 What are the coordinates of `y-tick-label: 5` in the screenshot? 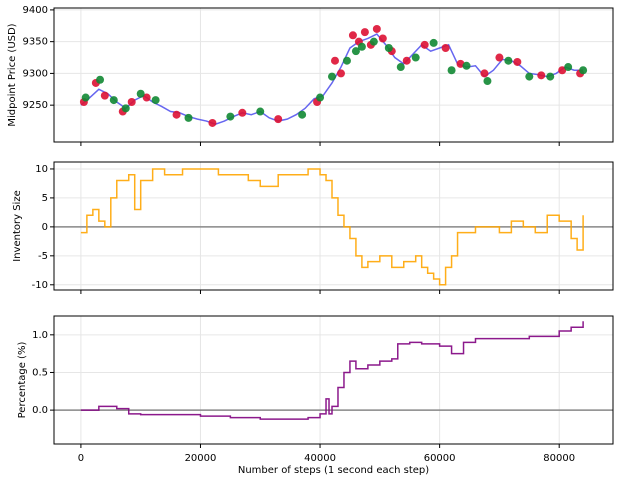 It's located at (45, 198).